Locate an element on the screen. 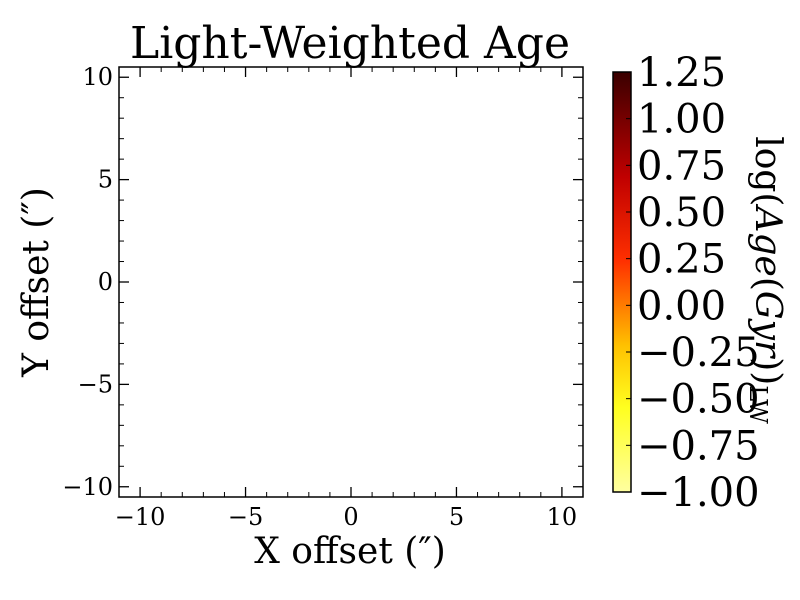  colorbar-label-part: ( is located at coordinates (767, 284).